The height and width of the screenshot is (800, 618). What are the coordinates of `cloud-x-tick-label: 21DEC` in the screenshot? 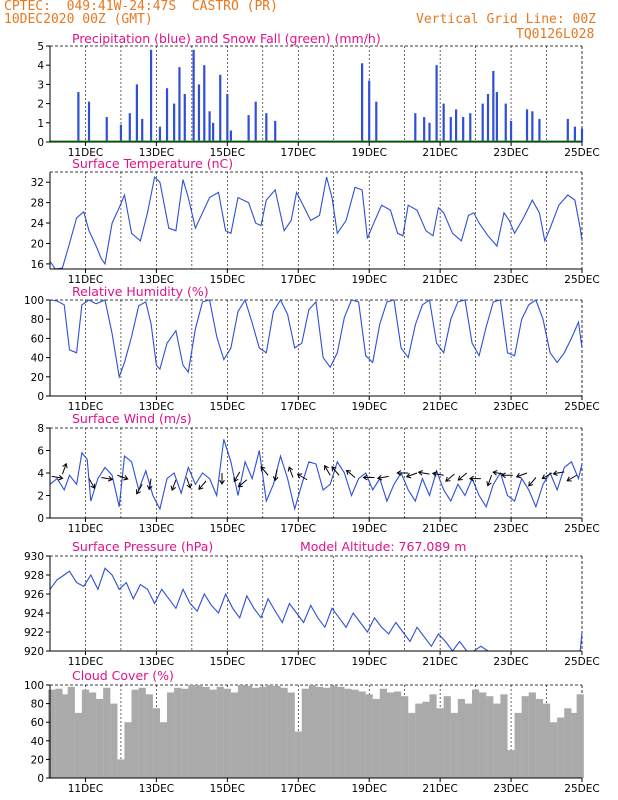 It's located at (439, 789).